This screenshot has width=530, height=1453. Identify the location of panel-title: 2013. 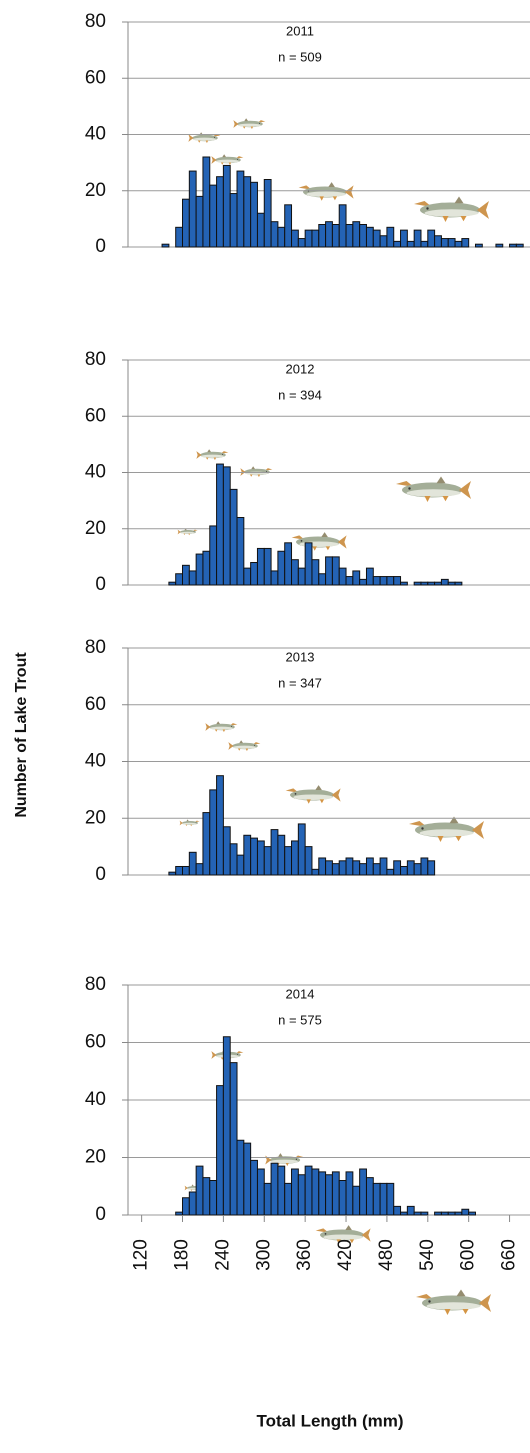
(300, 656).